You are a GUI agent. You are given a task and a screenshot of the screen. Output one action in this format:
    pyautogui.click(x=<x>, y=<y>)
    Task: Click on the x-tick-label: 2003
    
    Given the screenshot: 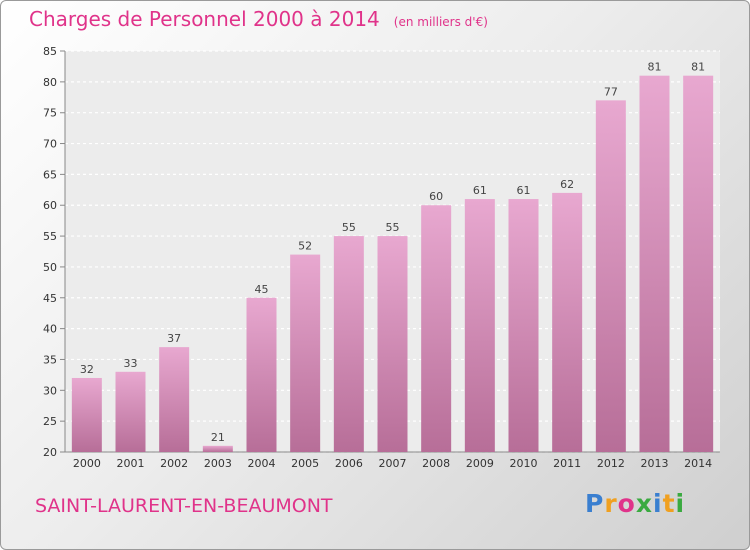 What is the action you would take?
    pyautogui.click(x=218, y=463)
    